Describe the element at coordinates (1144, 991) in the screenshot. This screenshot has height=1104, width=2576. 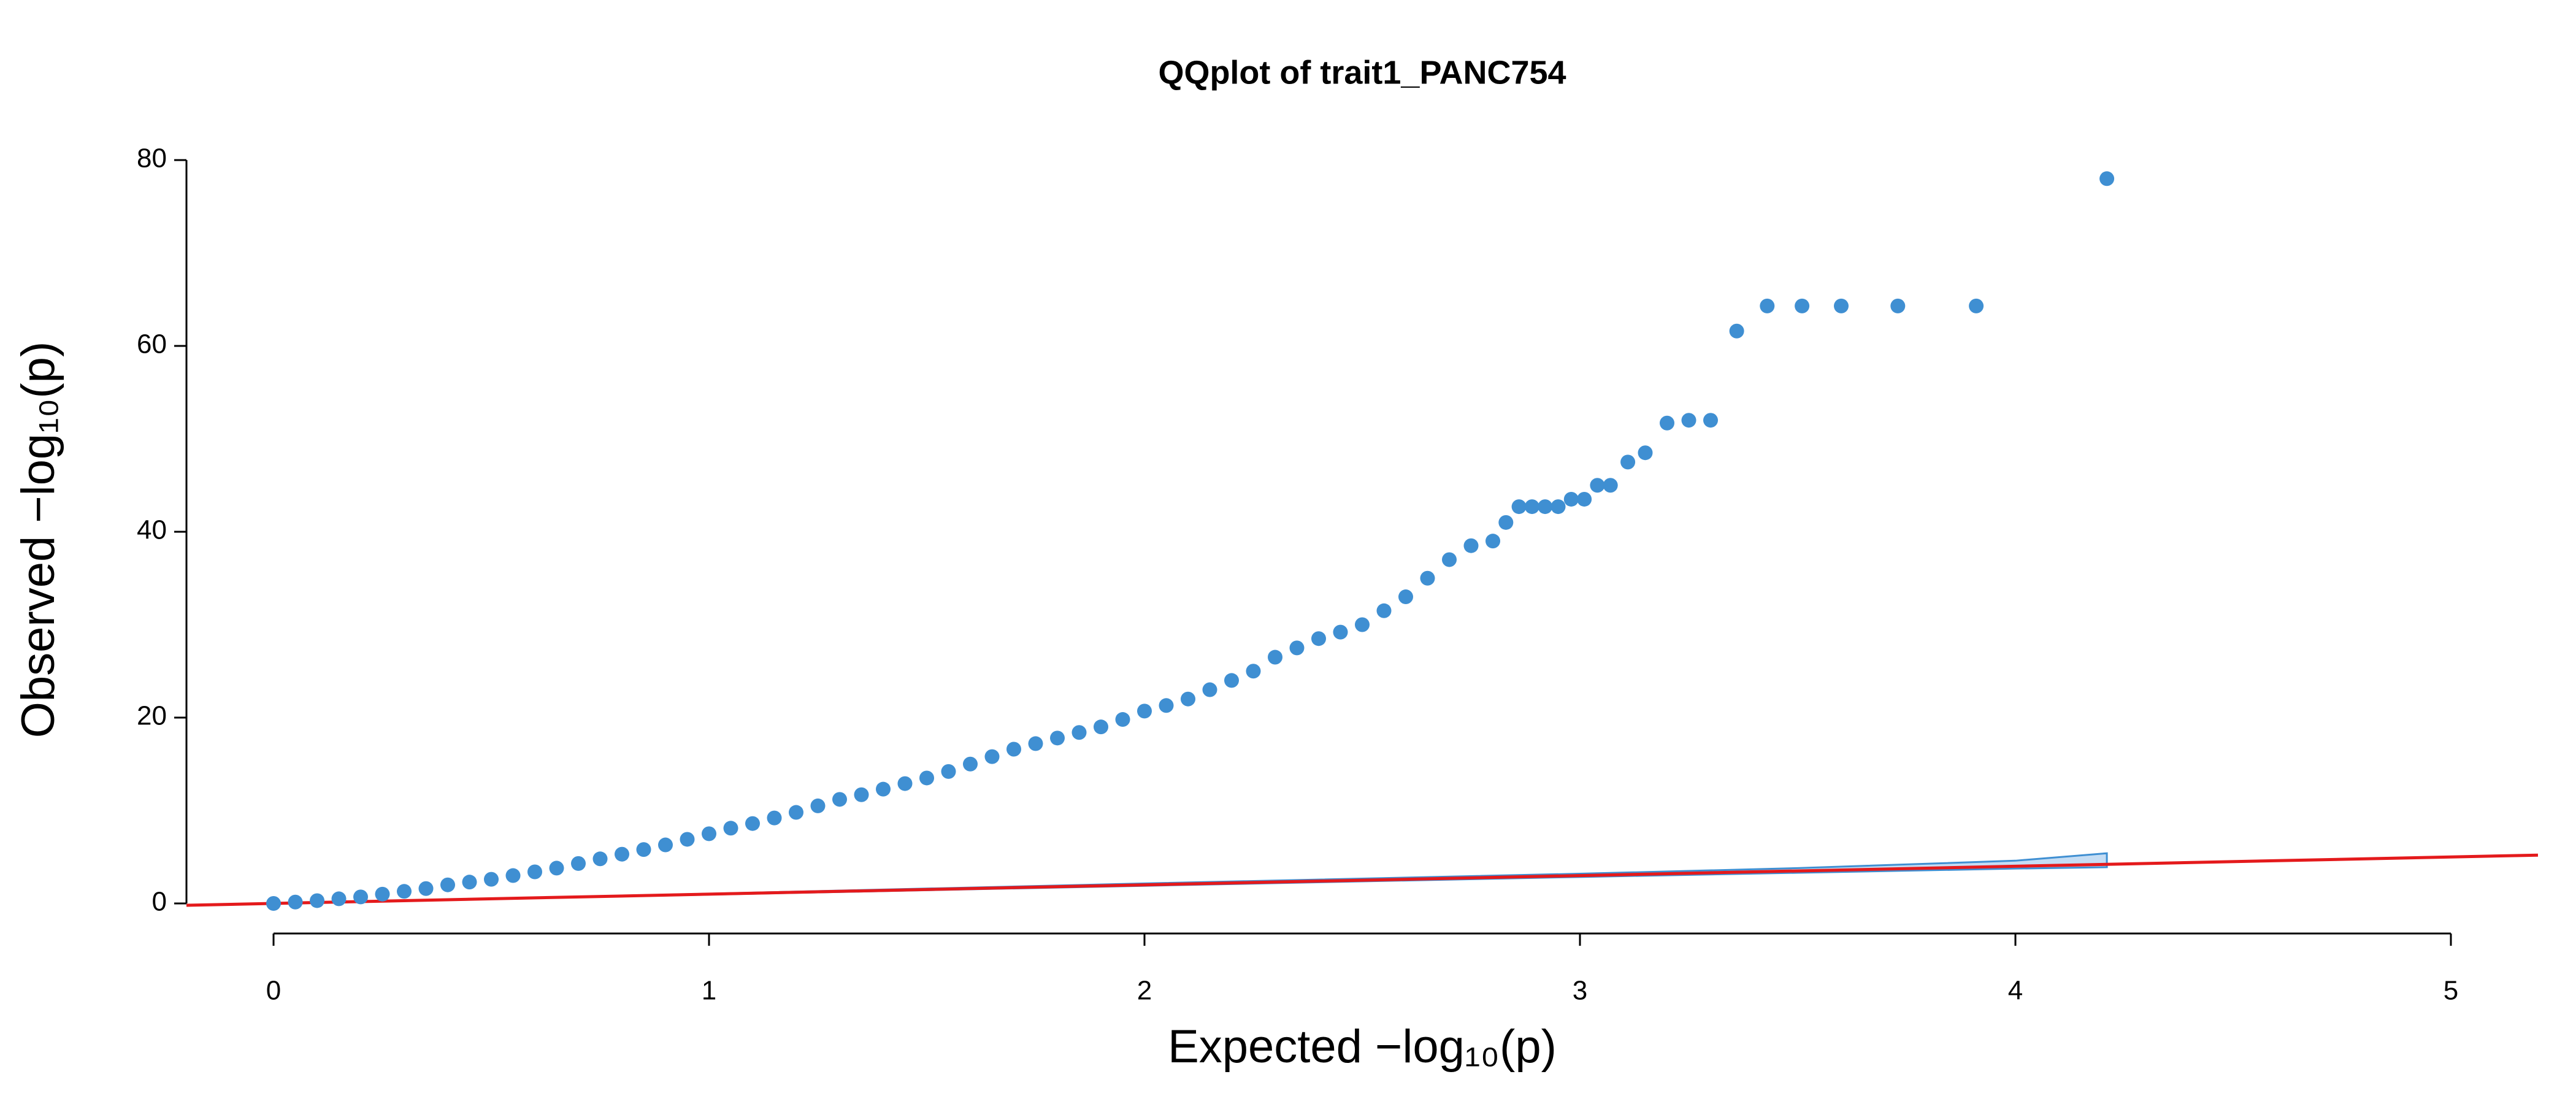
I see `x-tick-label: 2` at that location.